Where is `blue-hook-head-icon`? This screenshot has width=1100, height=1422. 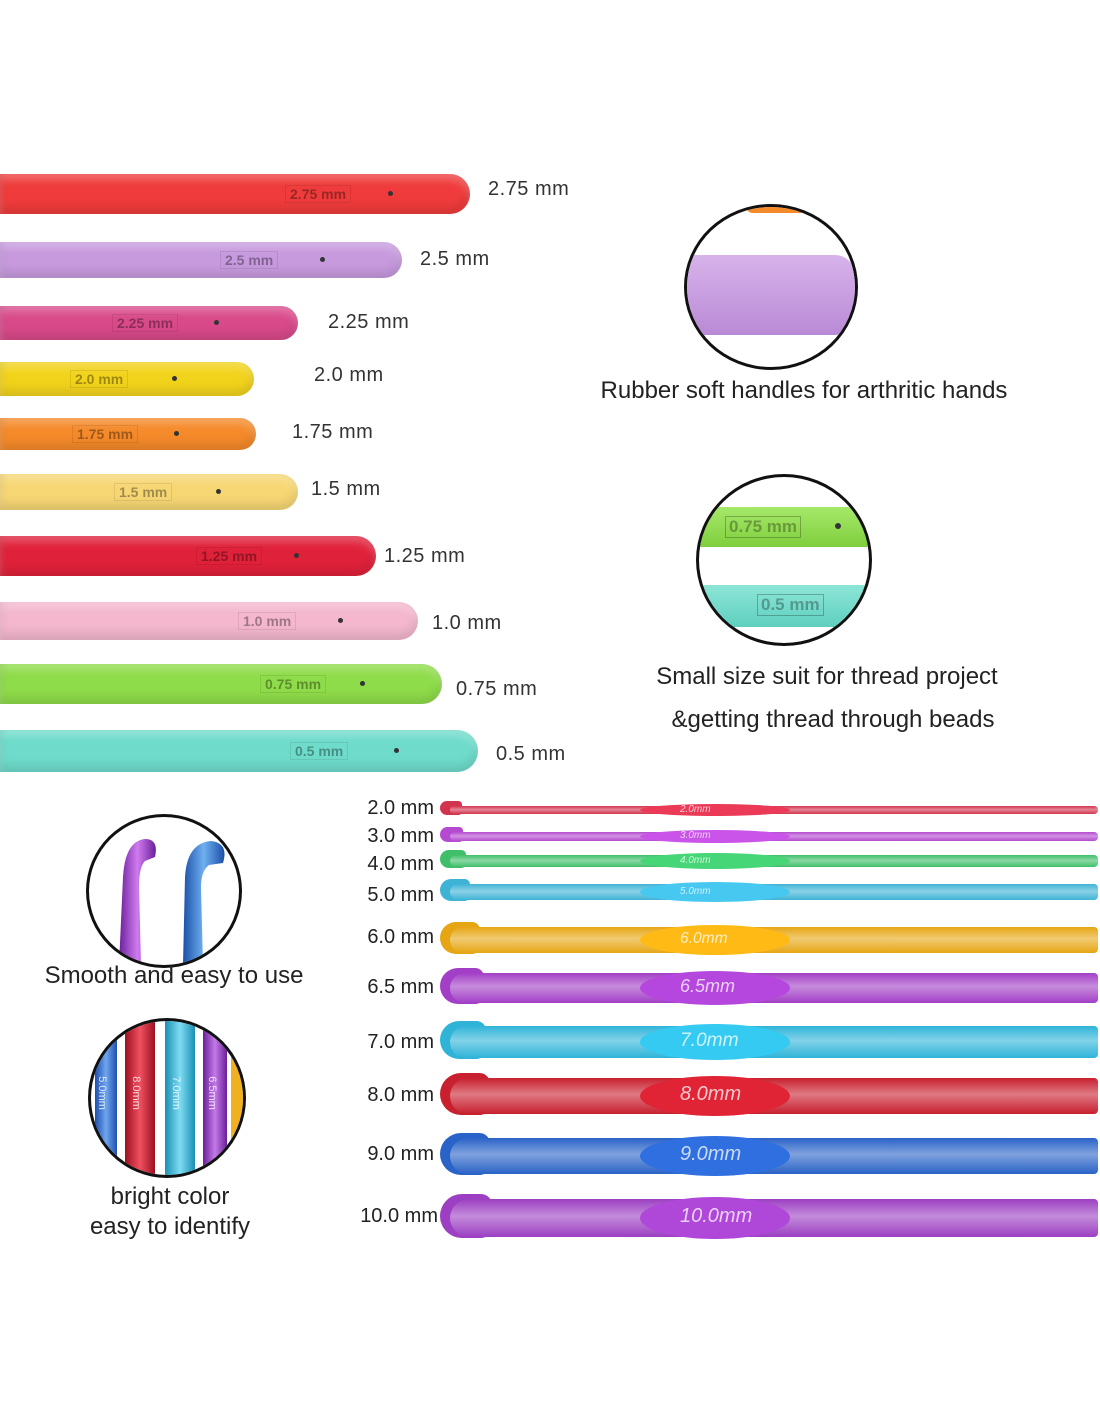
blue-hook-head-icon is located at coordinates (204, 903).